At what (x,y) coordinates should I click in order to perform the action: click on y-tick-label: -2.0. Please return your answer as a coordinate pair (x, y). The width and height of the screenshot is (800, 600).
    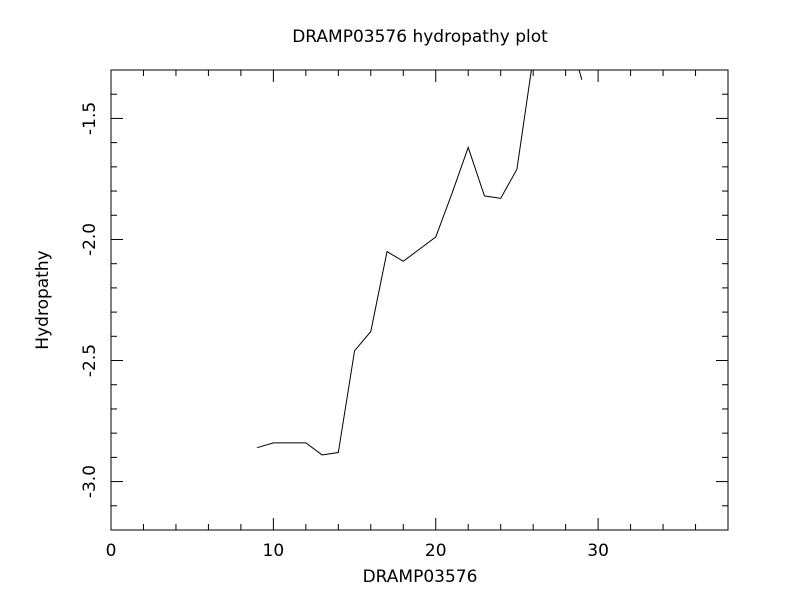
    Looking at the image, I should click on (90, 239).